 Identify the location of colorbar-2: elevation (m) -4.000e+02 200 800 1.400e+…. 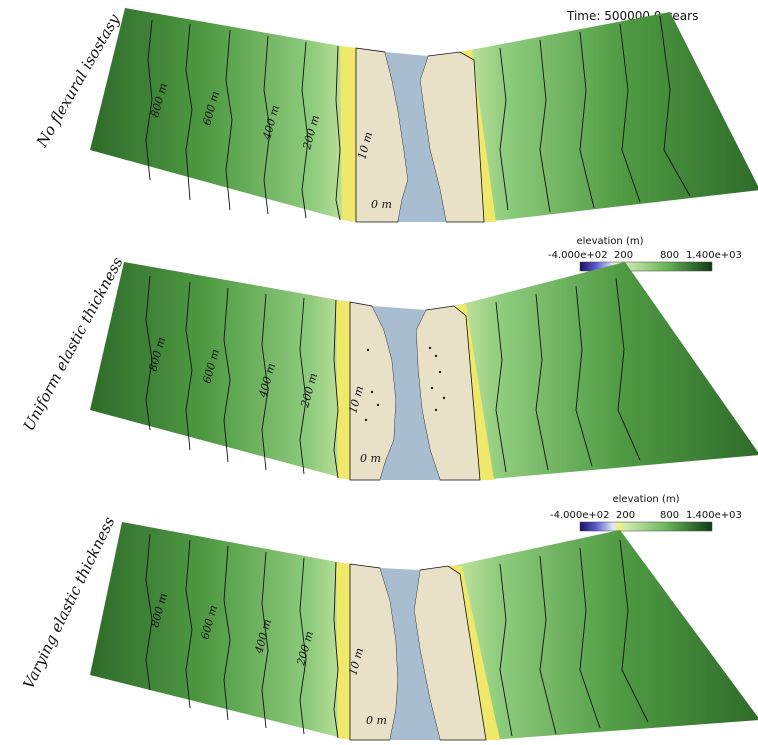
(646, 513).